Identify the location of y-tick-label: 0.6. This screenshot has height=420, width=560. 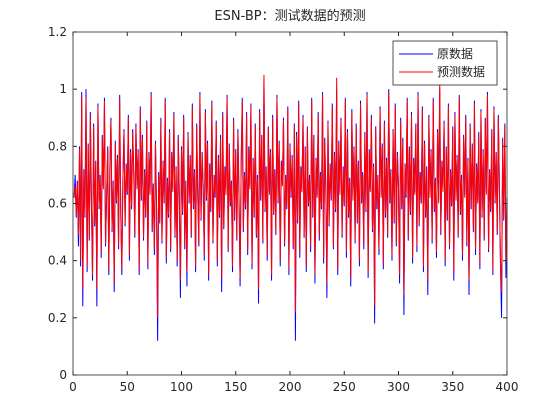
(57, 204).